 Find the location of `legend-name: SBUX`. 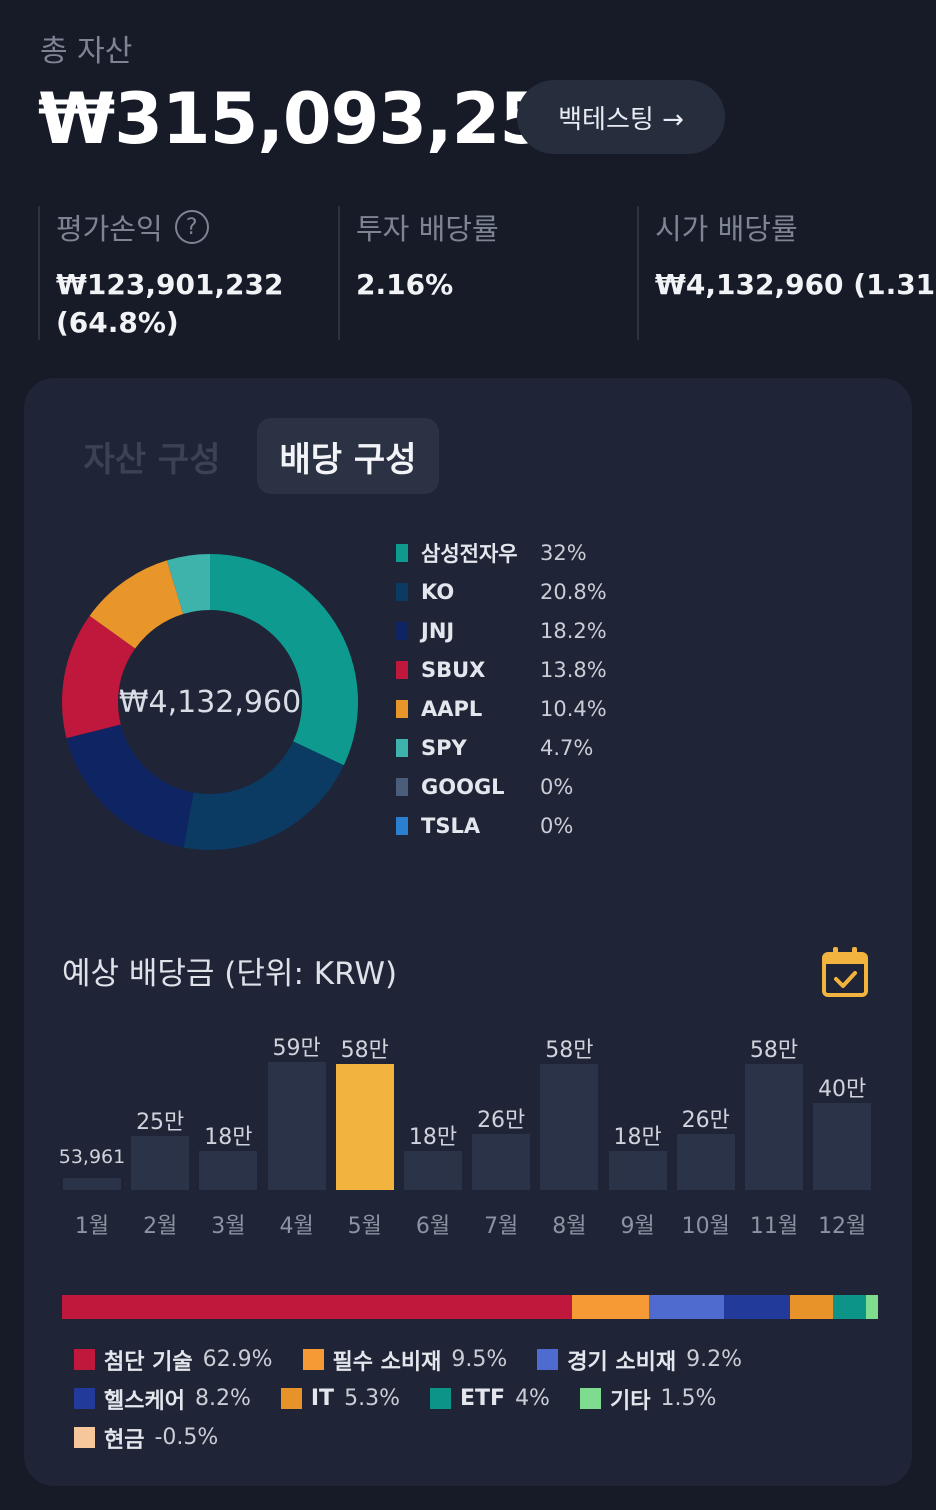

legend-name: SBUX is located at coordinates (453, 669).